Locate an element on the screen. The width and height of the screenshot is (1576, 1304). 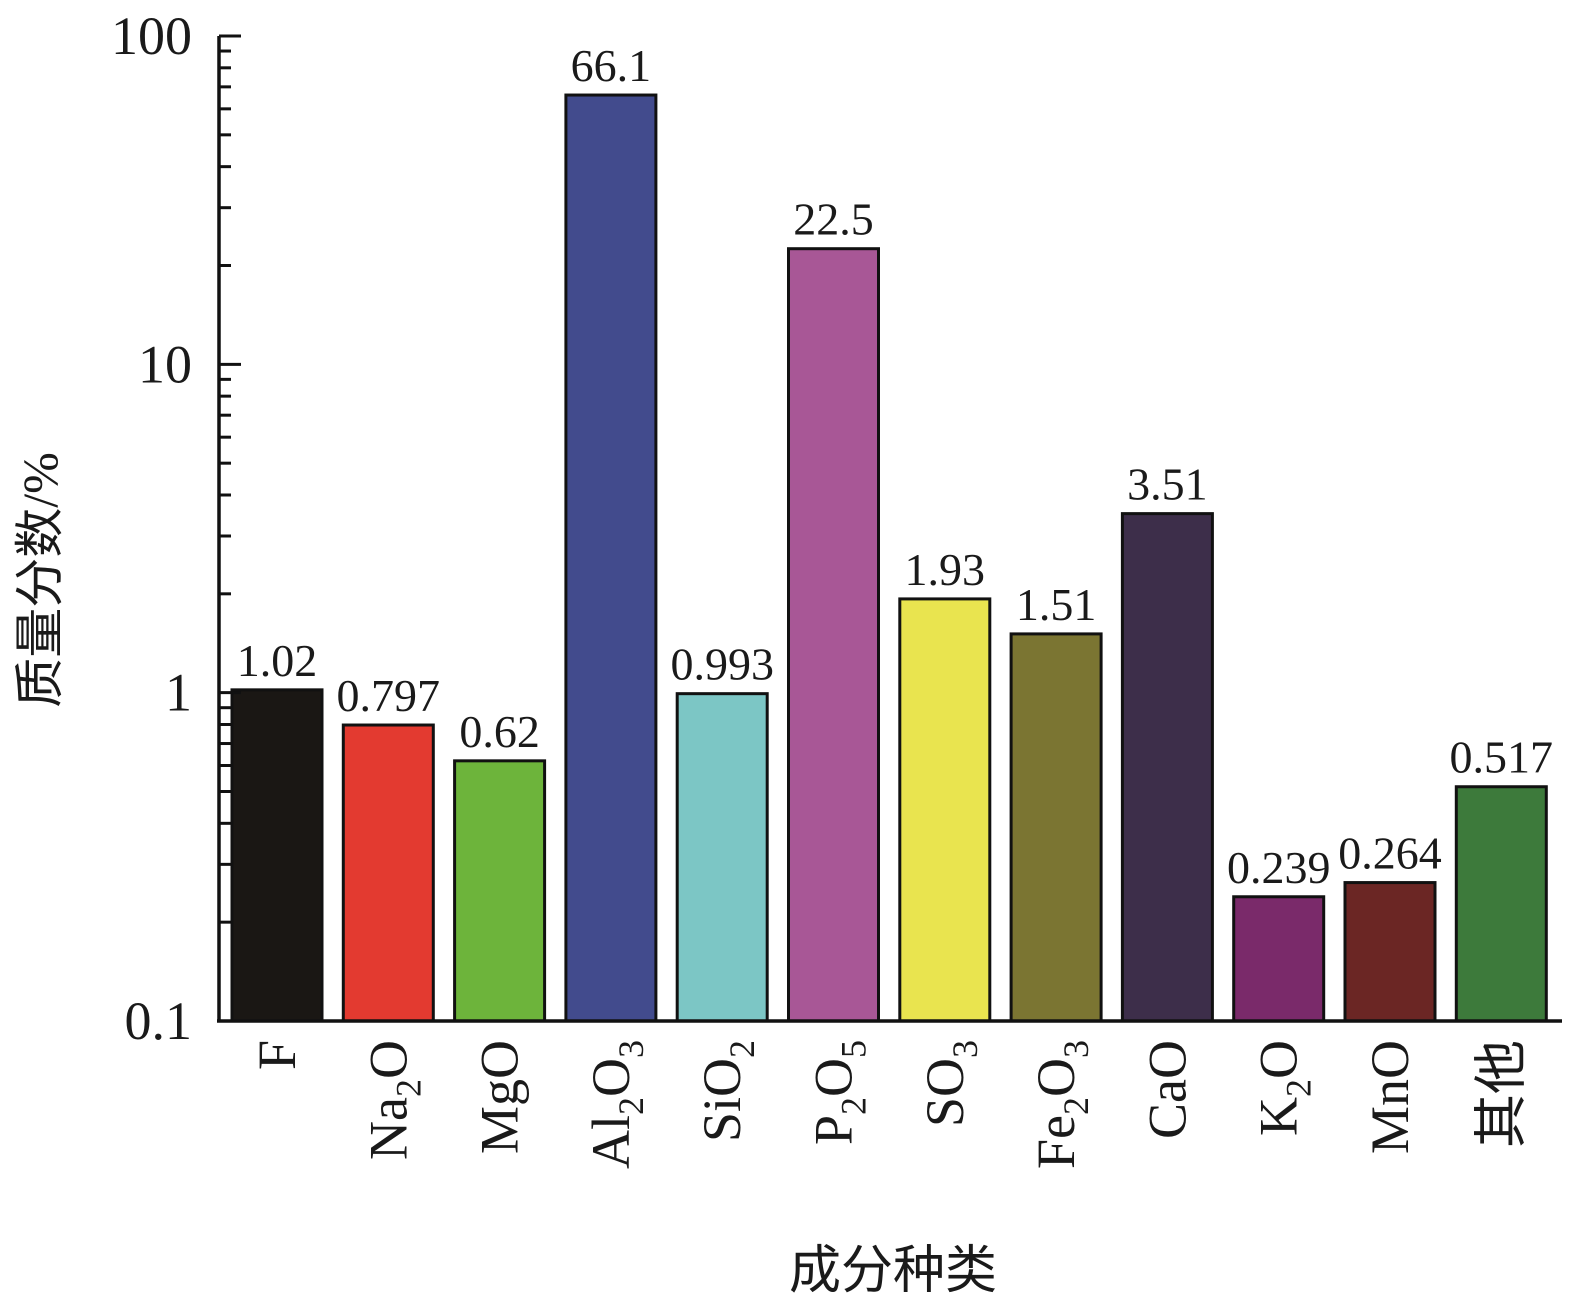
data-label: 0.517 is located at coordinates (1502, 757).